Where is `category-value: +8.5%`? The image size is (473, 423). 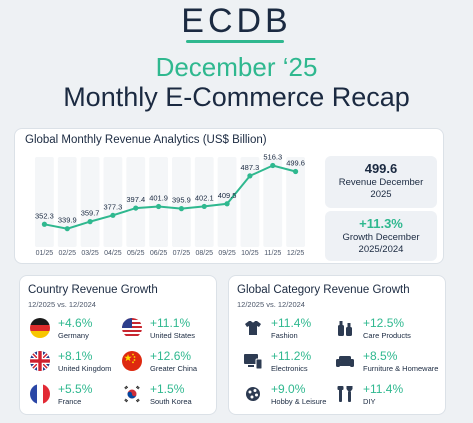
category-value: +8.5% is located at coordinates (380, 356).